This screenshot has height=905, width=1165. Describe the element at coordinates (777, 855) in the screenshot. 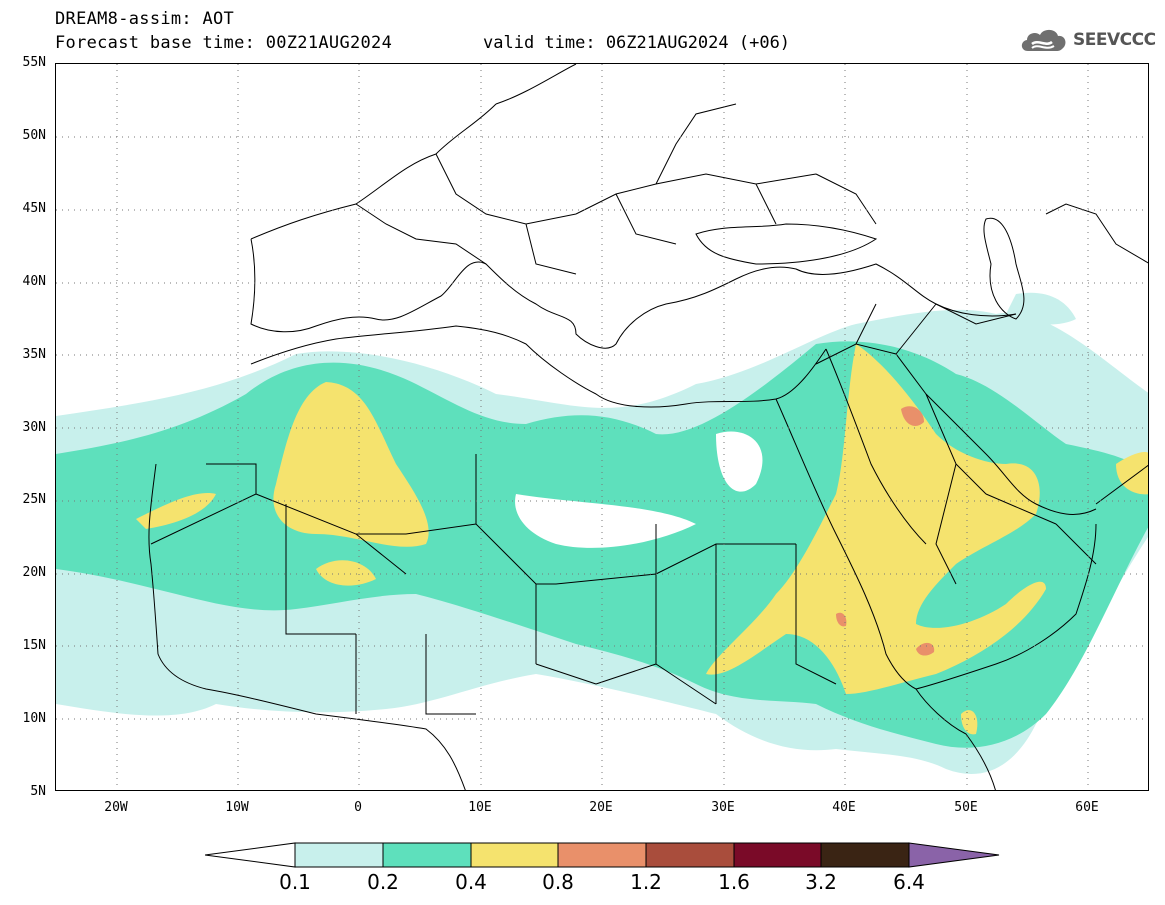

I see `colorbar-bin-1.6` at that location.